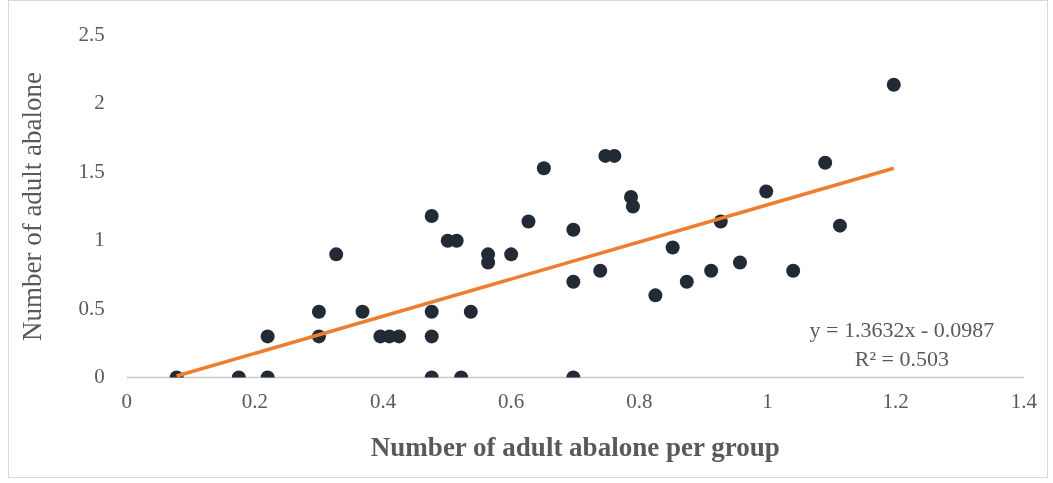  I want to click on y-tick-label: 0.5, so click(91, 307).